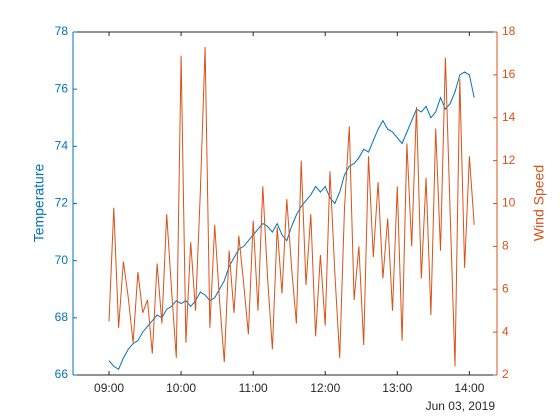  What do you see at coordinates (461, 406) in the screenshot?
I see `date-label: Jun 03, 2019` at bounding box center [461, 406].